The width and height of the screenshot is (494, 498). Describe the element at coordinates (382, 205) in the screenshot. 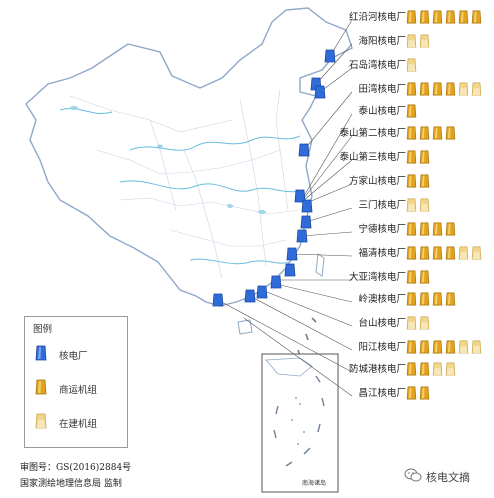

I see `plant-name: 三门核电厂` at that location.